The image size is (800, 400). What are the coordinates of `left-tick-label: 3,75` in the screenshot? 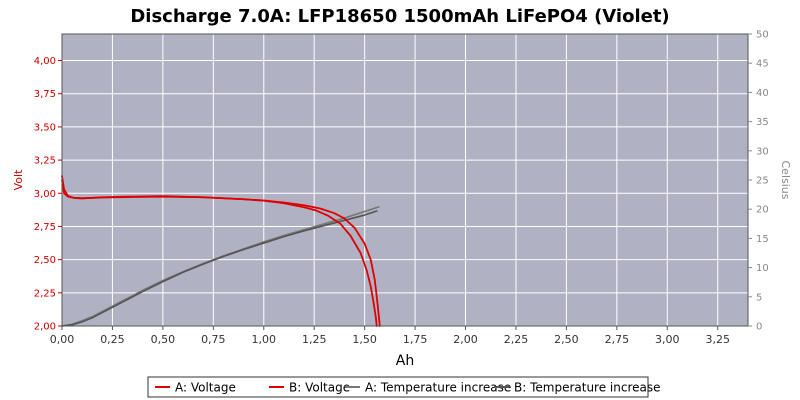 It's located at (45, 94).